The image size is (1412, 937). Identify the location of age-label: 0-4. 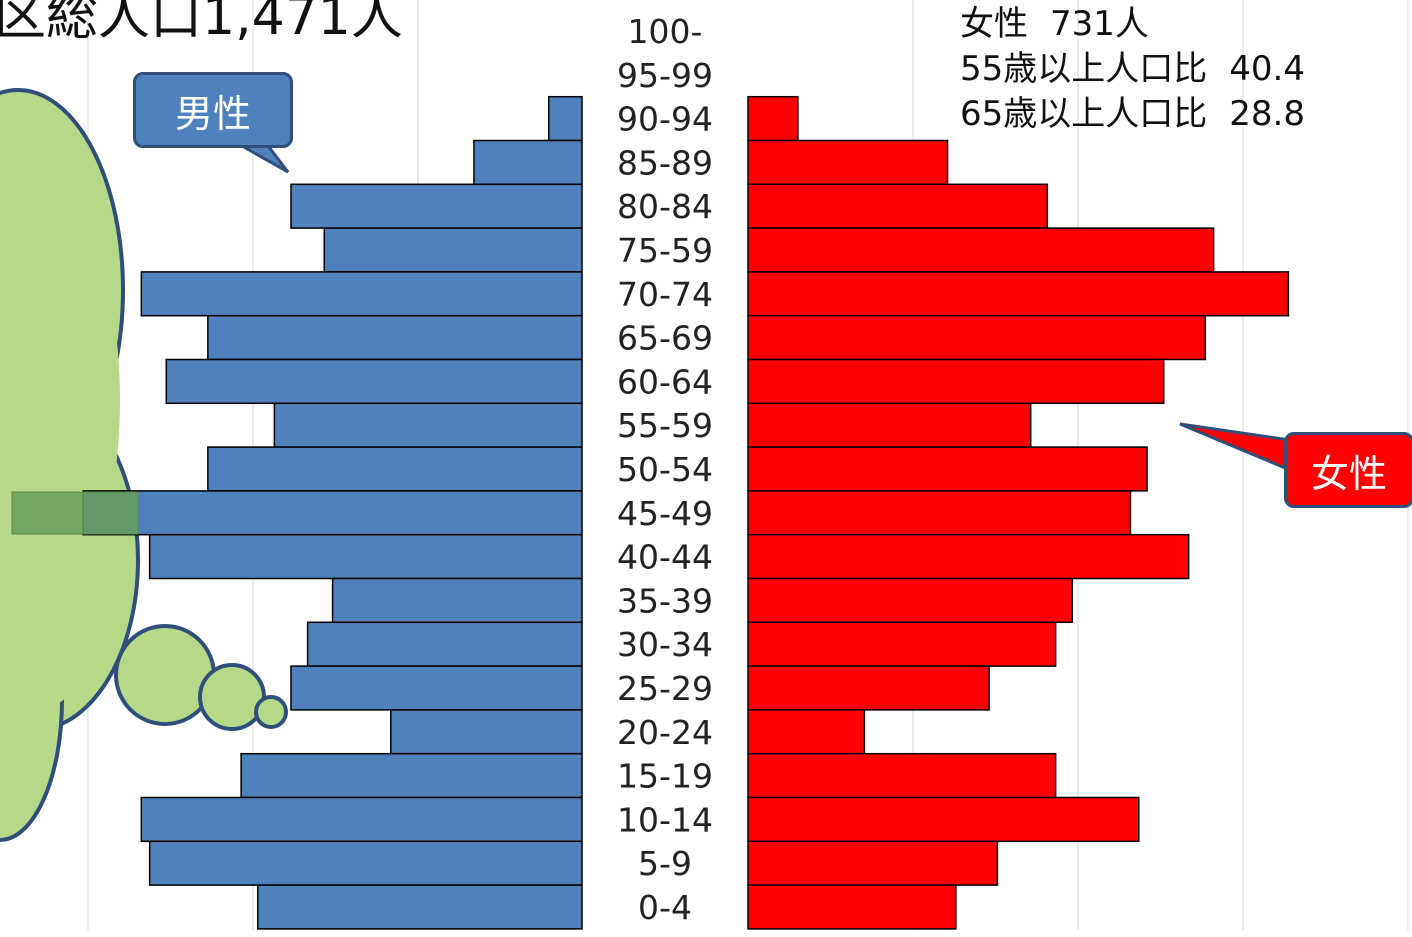
(665, 907).